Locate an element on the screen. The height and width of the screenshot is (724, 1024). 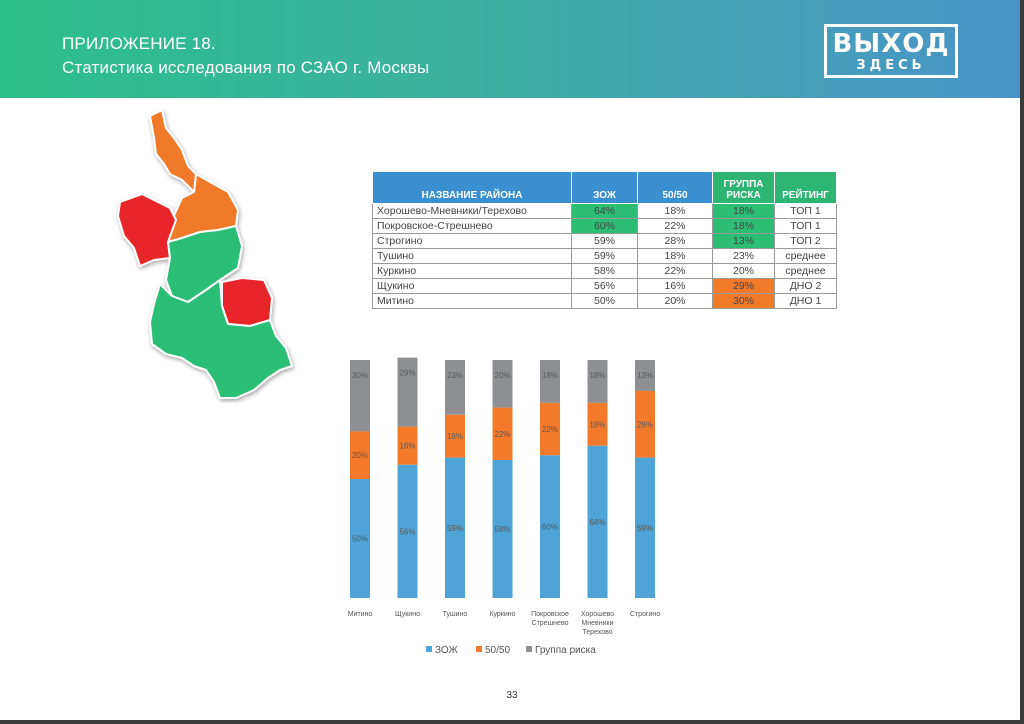
bar-label-группа-риска-строгино: 13% is located at coordinates (645, 375).